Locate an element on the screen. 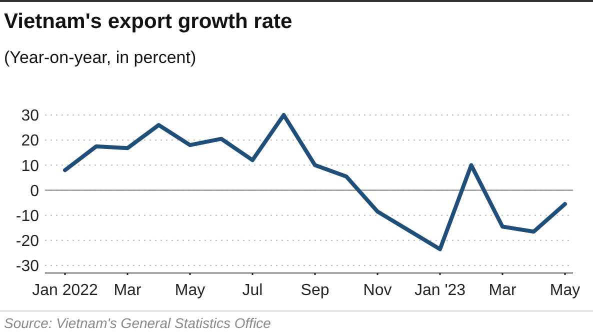 This screenshot has width=593, height=335. chart-title: Vietnam's export growth rate is located at coordinates (148, 21).